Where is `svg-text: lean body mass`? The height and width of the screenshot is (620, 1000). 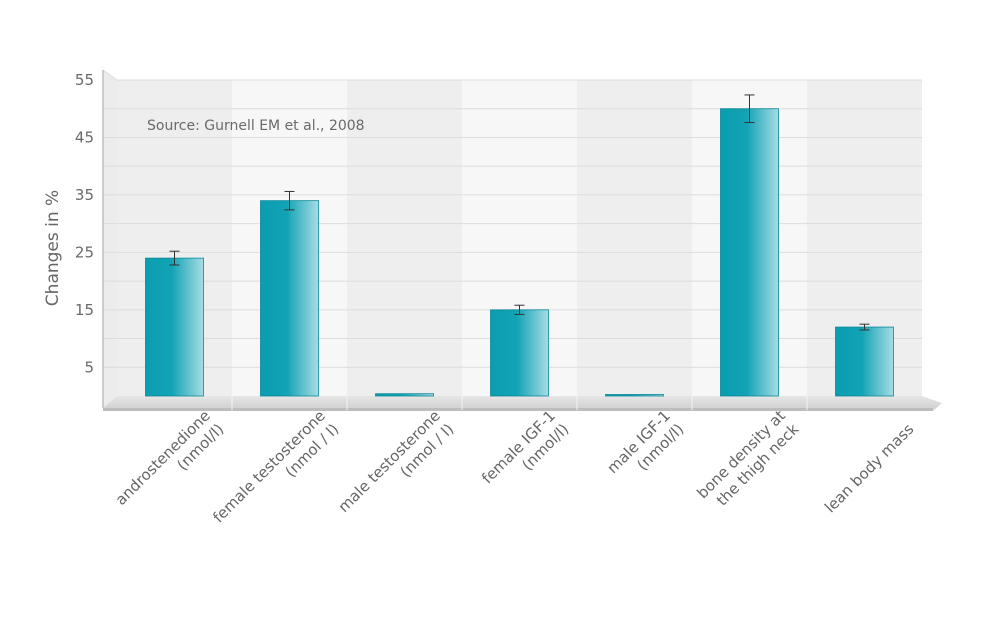
svg-text: lean body mass is located at coordinates (869, 468).